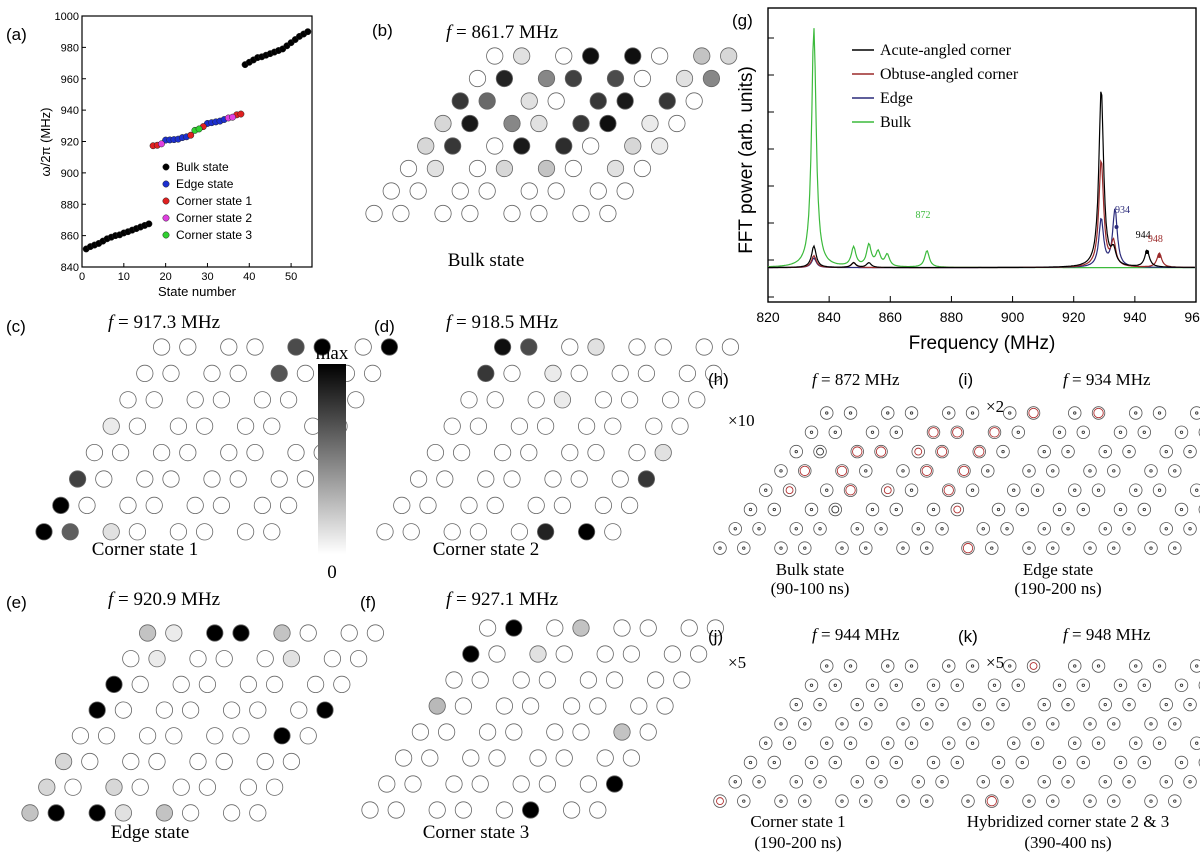  What do you see at coordinates (1074, 317) in the screenshot?
I see `x-tick-label: 920` at bounding box center [1074, 317].